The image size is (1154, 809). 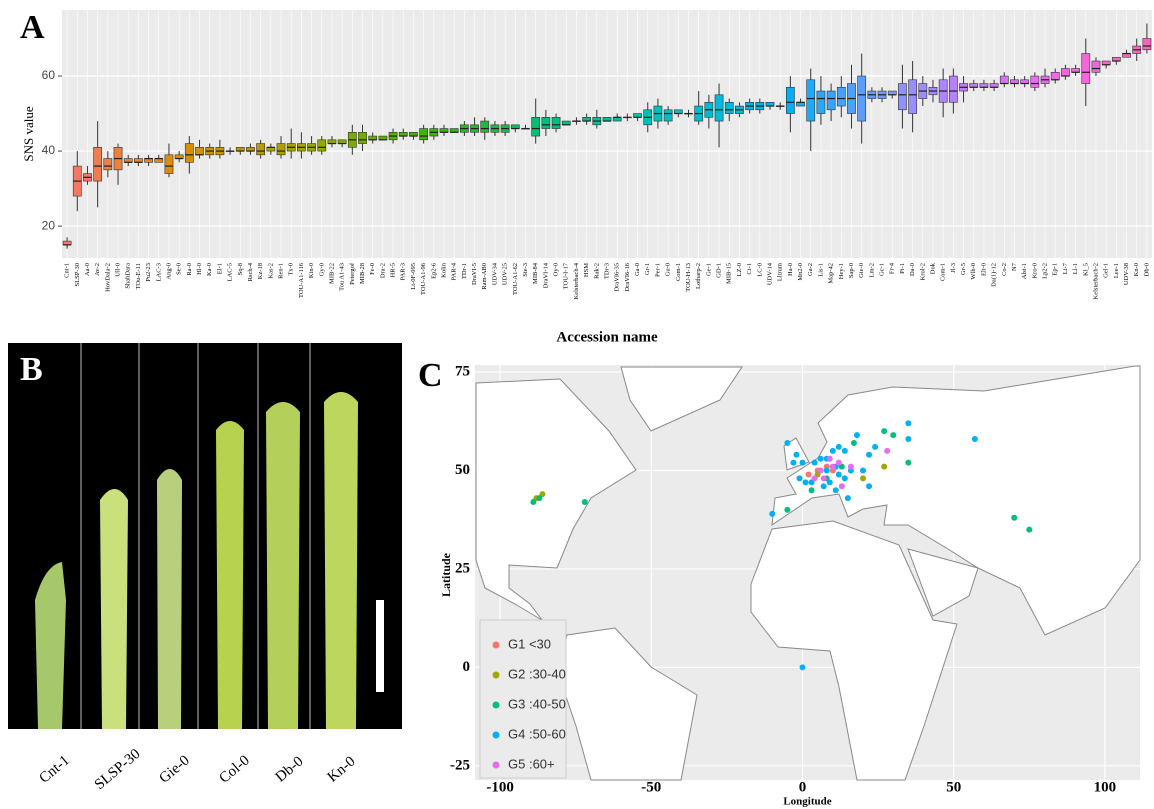 I want to click on x-tick-label: Hl-0, so click(x=199, y=269).